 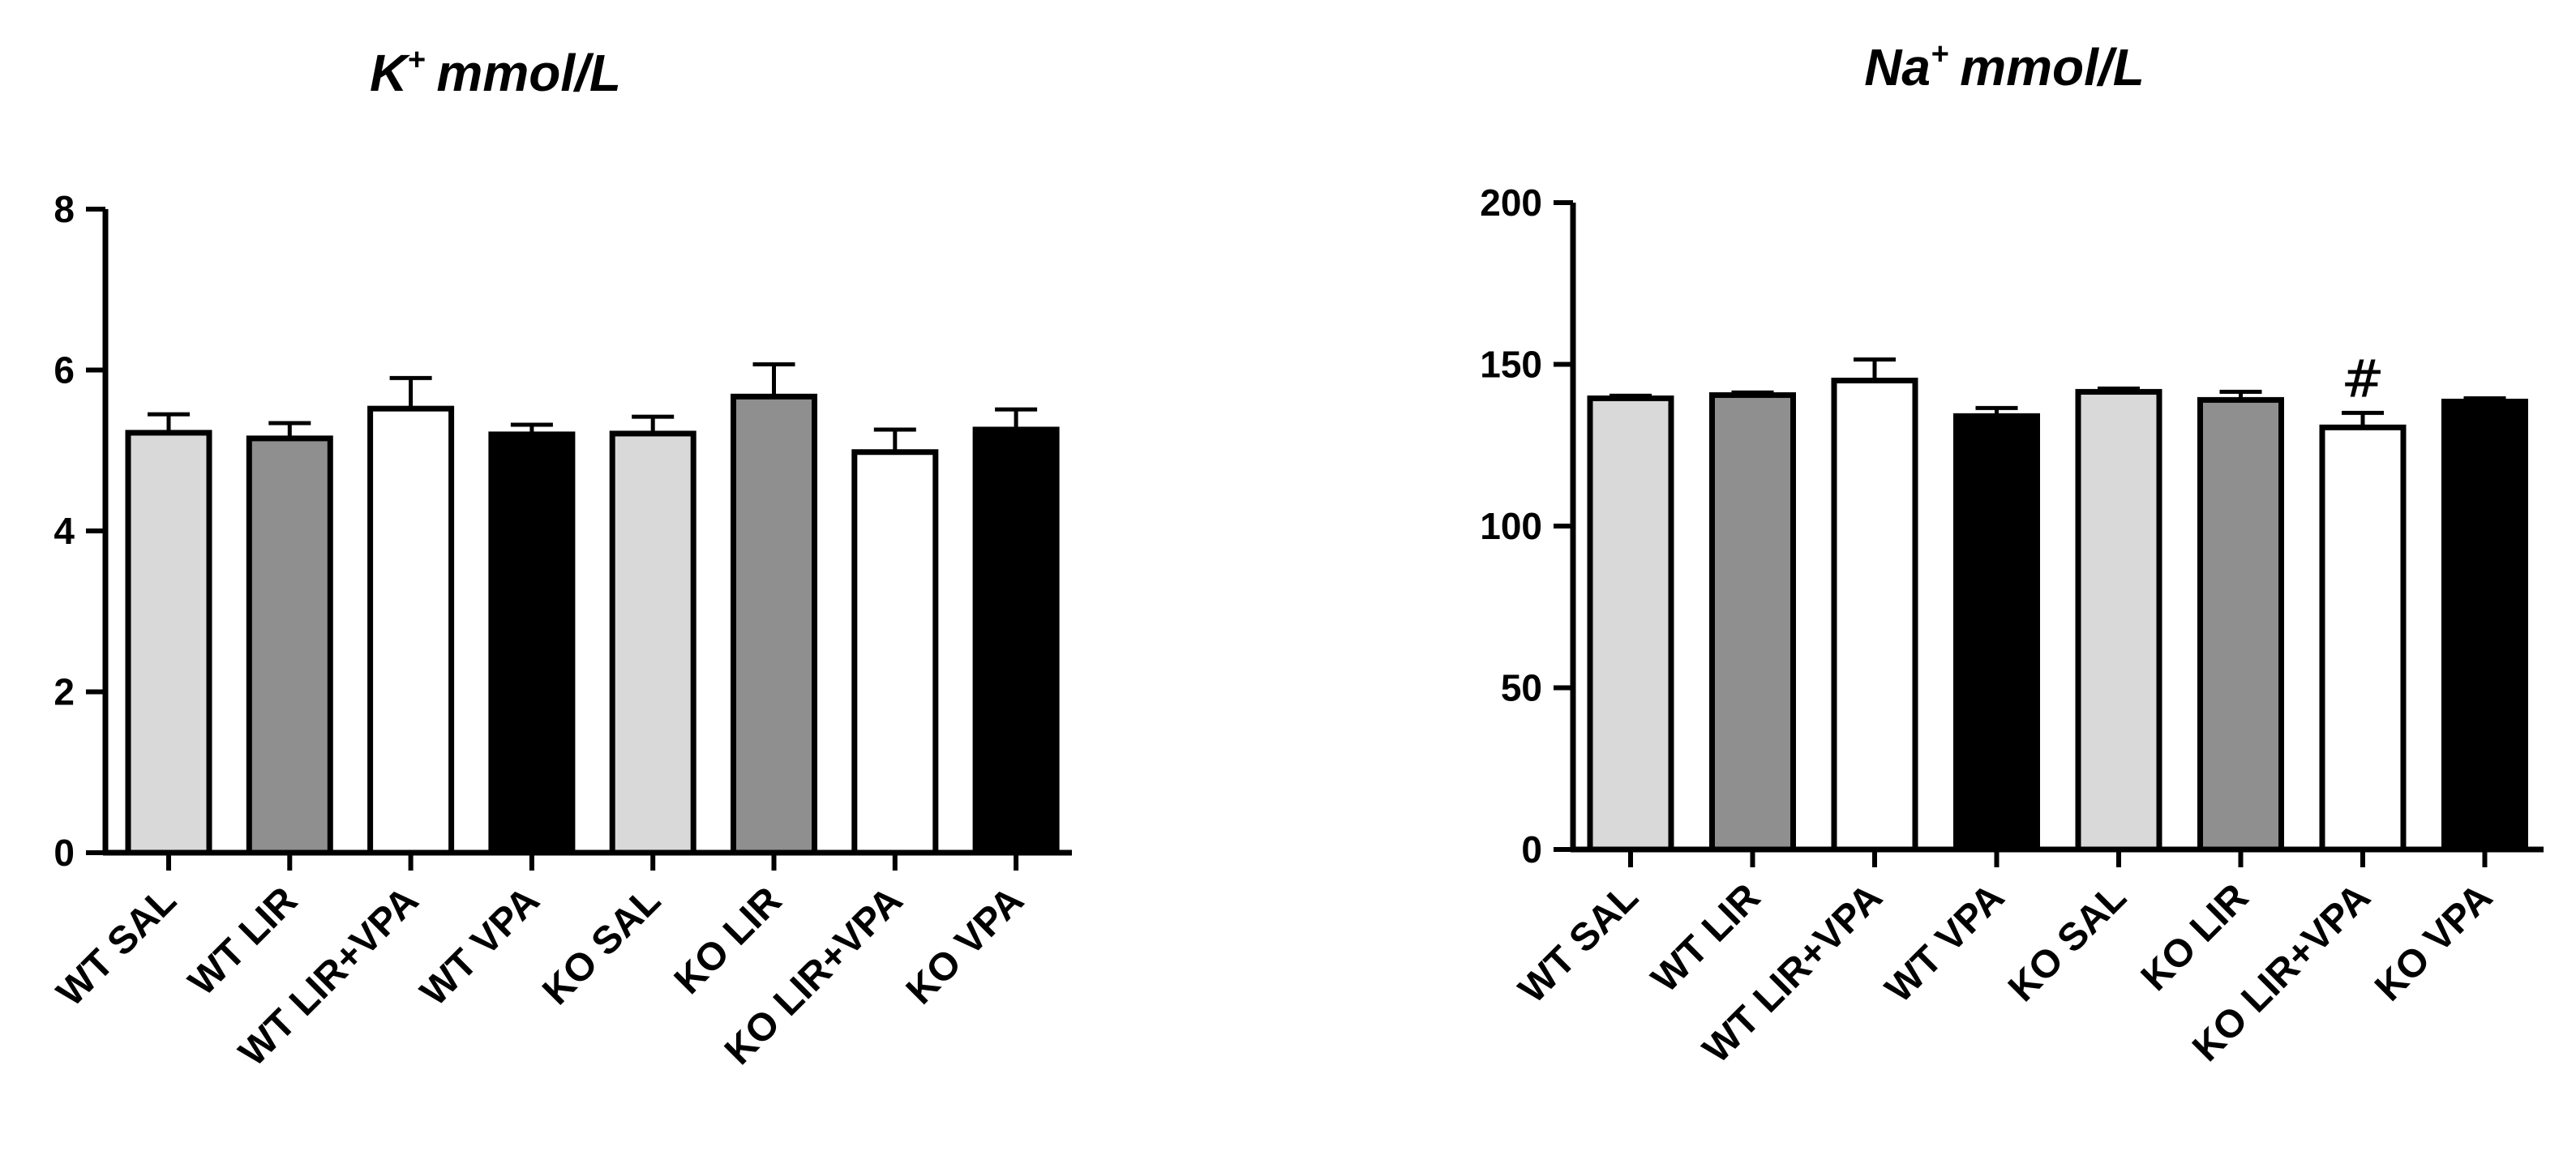 What do you see at coordinates (416, 60) in the screenshot?
I see `k-title-charge: +` at bounding box center [416, 60].